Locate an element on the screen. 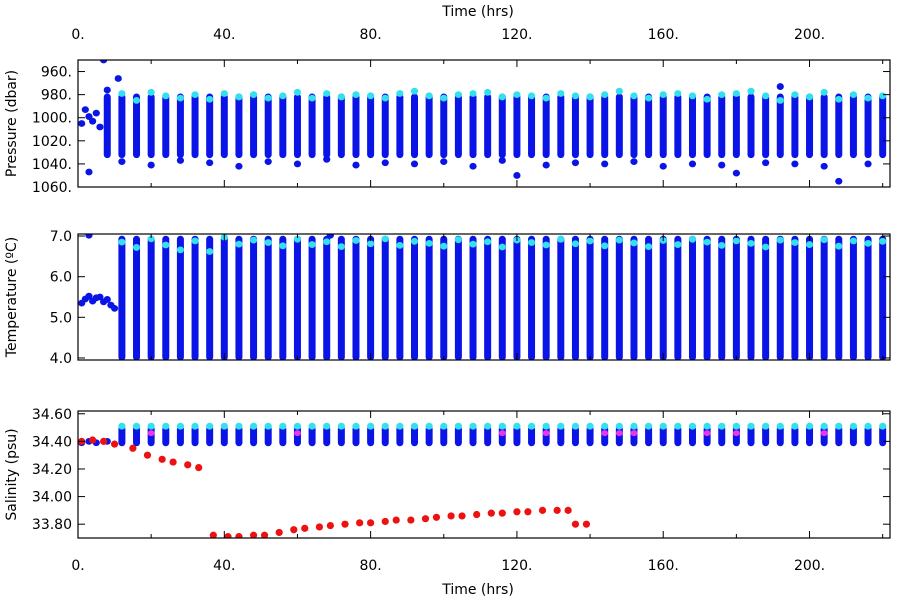  y-tick-label: 1020. is located at coordinates (52, 142).